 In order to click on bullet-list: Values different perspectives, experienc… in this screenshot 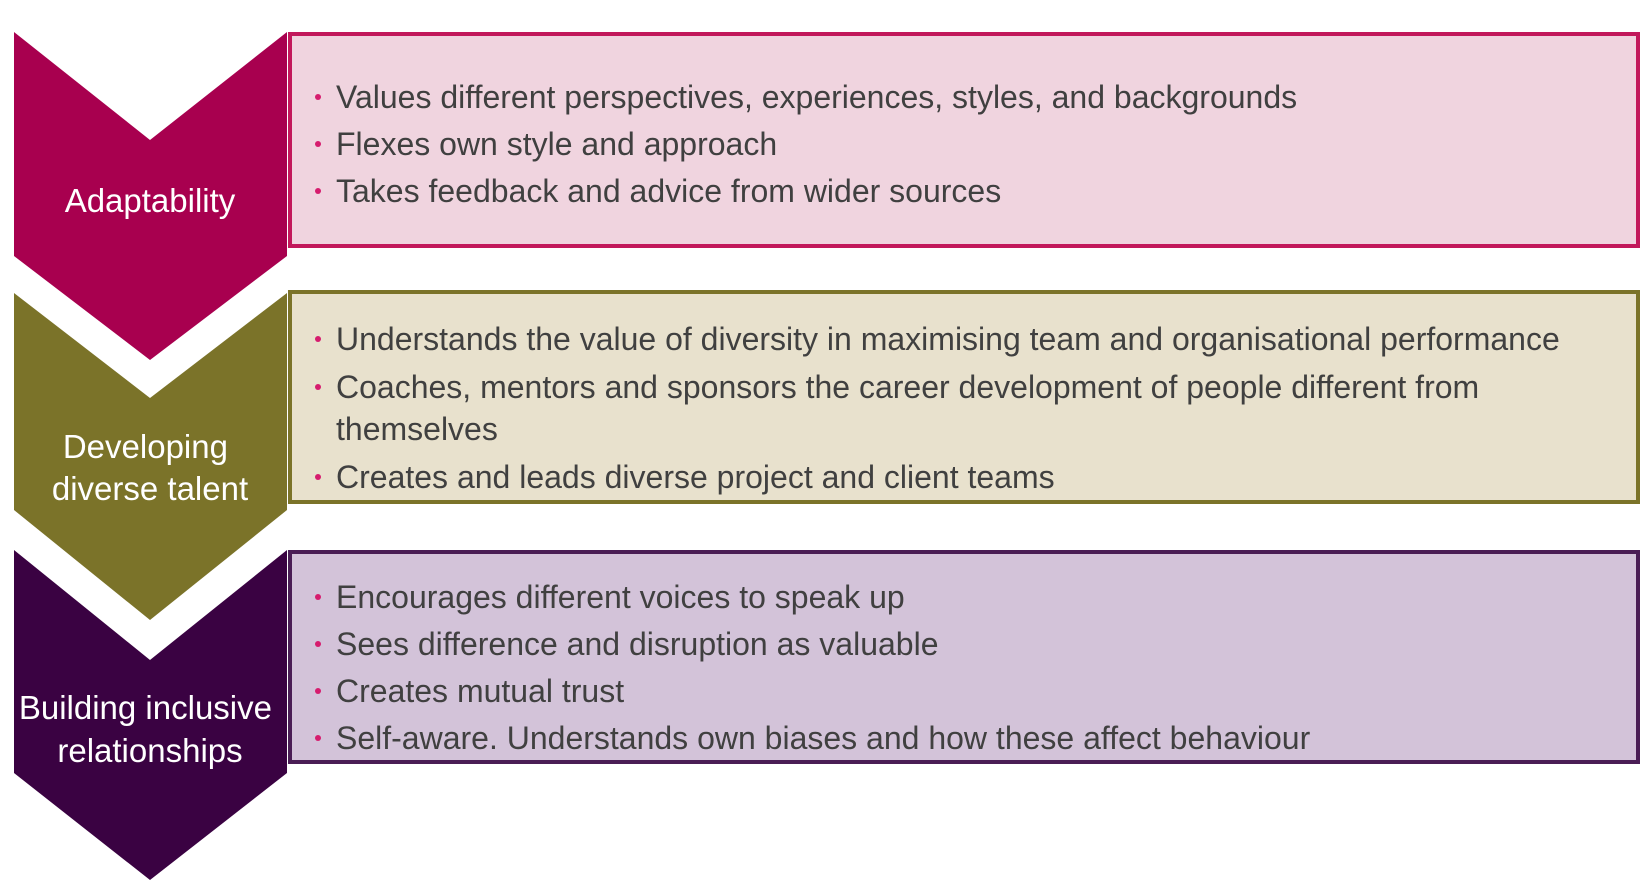, I will do `click(968, 146)`.